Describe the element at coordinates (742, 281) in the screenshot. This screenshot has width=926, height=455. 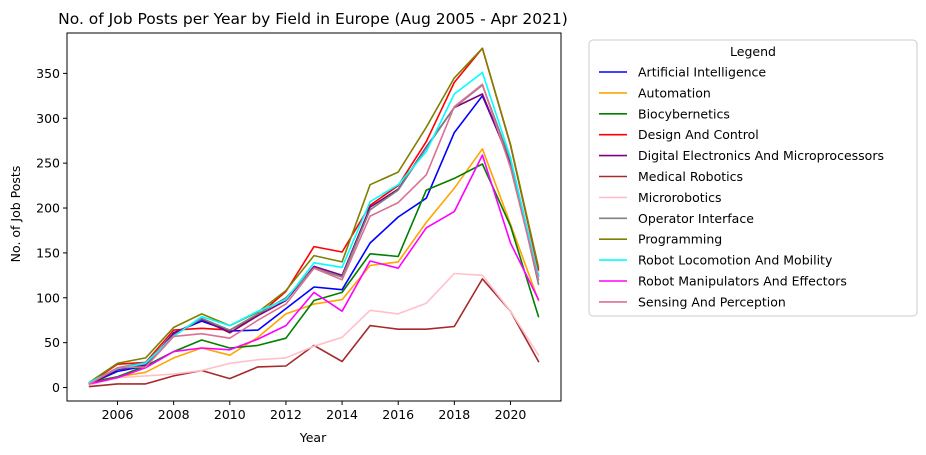
I see `legend-label-10: Robot Manipulators And Effectors` at that location.